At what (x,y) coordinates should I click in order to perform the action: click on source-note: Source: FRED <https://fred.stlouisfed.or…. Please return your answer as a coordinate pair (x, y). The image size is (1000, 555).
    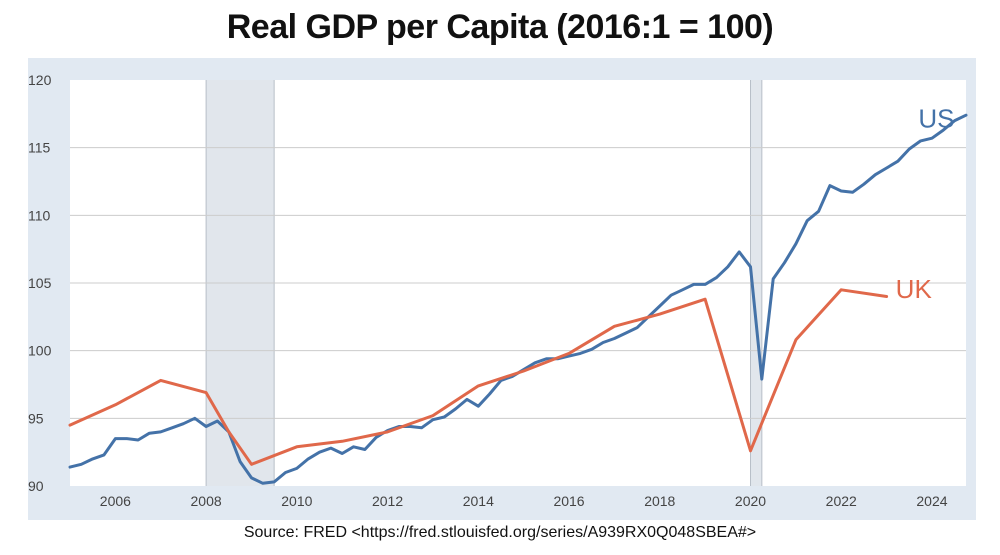
    Looking at the image, I should click on (500, 532).